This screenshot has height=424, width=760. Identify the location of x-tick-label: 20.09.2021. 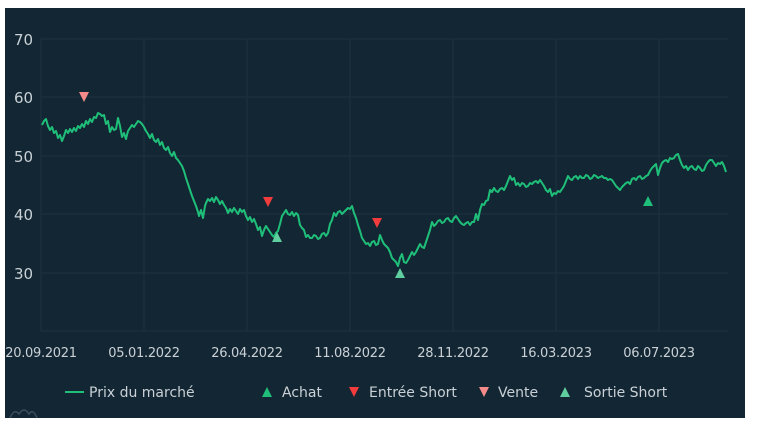
(40, 353).